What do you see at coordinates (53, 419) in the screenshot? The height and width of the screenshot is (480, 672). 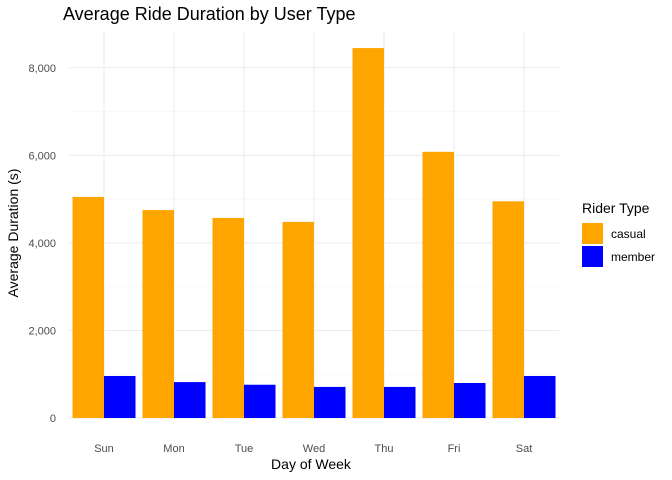 I see `y-tick-label: 0` at bounding box center [53, 419].